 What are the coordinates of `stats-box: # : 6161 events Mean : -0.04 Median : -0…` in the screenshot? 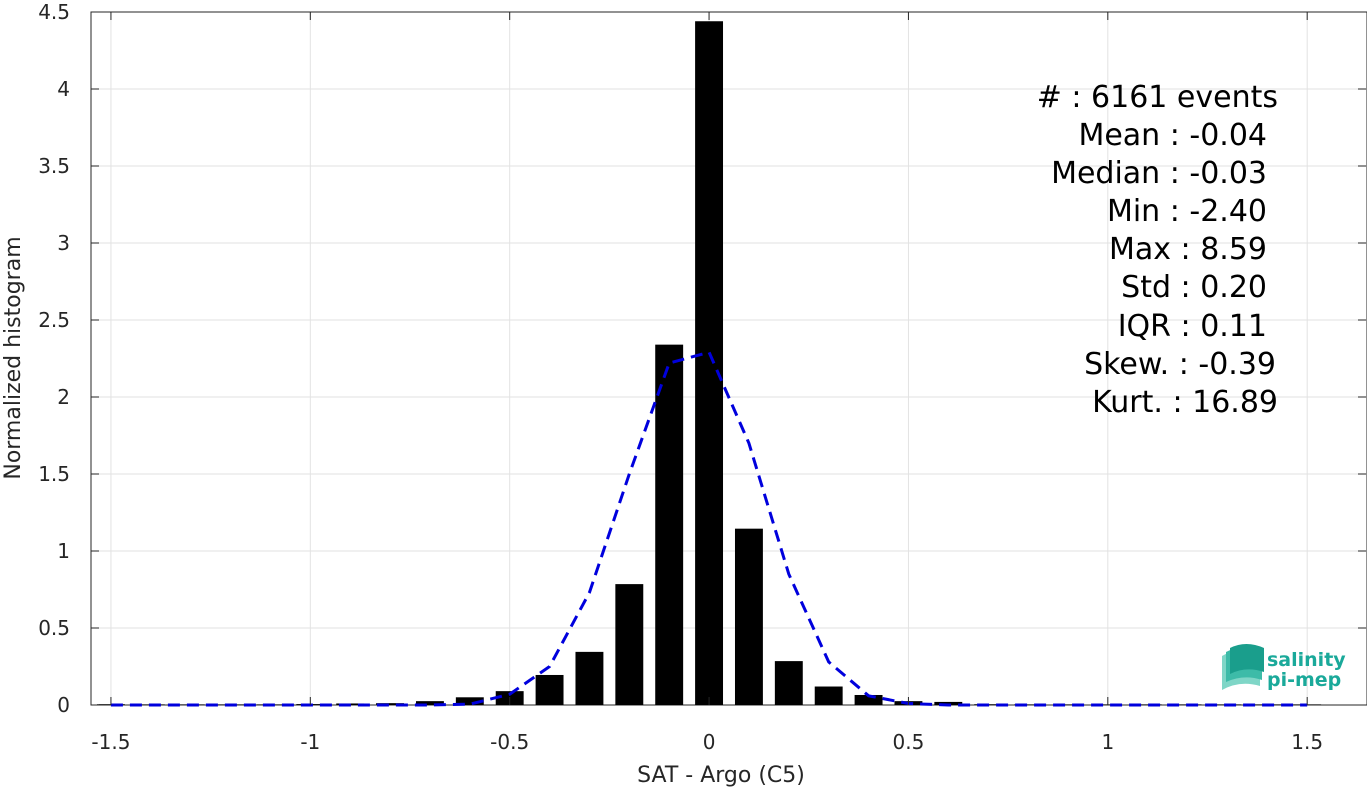 It's located at (1157, 250).